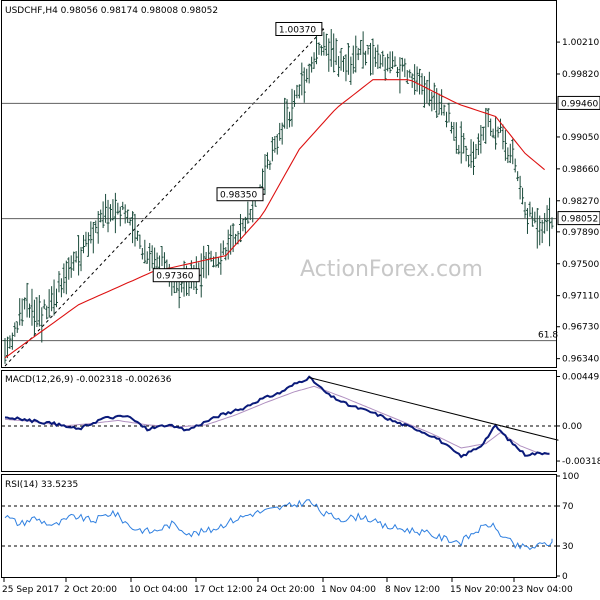 This screenshot has width=600, height=600. Describe the element at coordinates (580, 265) in the screenshot. I see `price-y-tick-label: 0.97500` at that location.